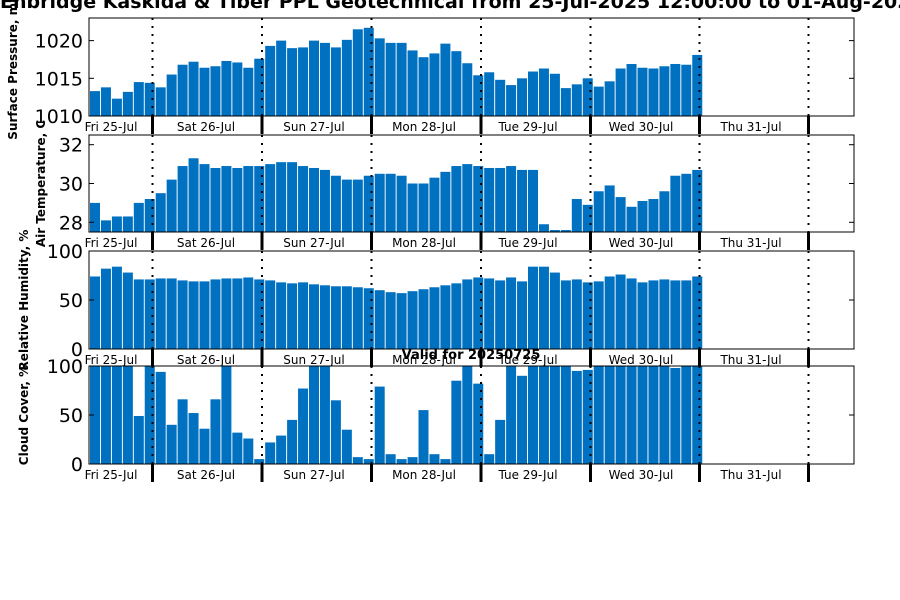 The height and width of the screenshot is (600, 900). What do you see at coordinates (13, 70) in the screenshot?
I see `y-axis-label: Surface Pressure, mb` at bounding box center [13, 70].